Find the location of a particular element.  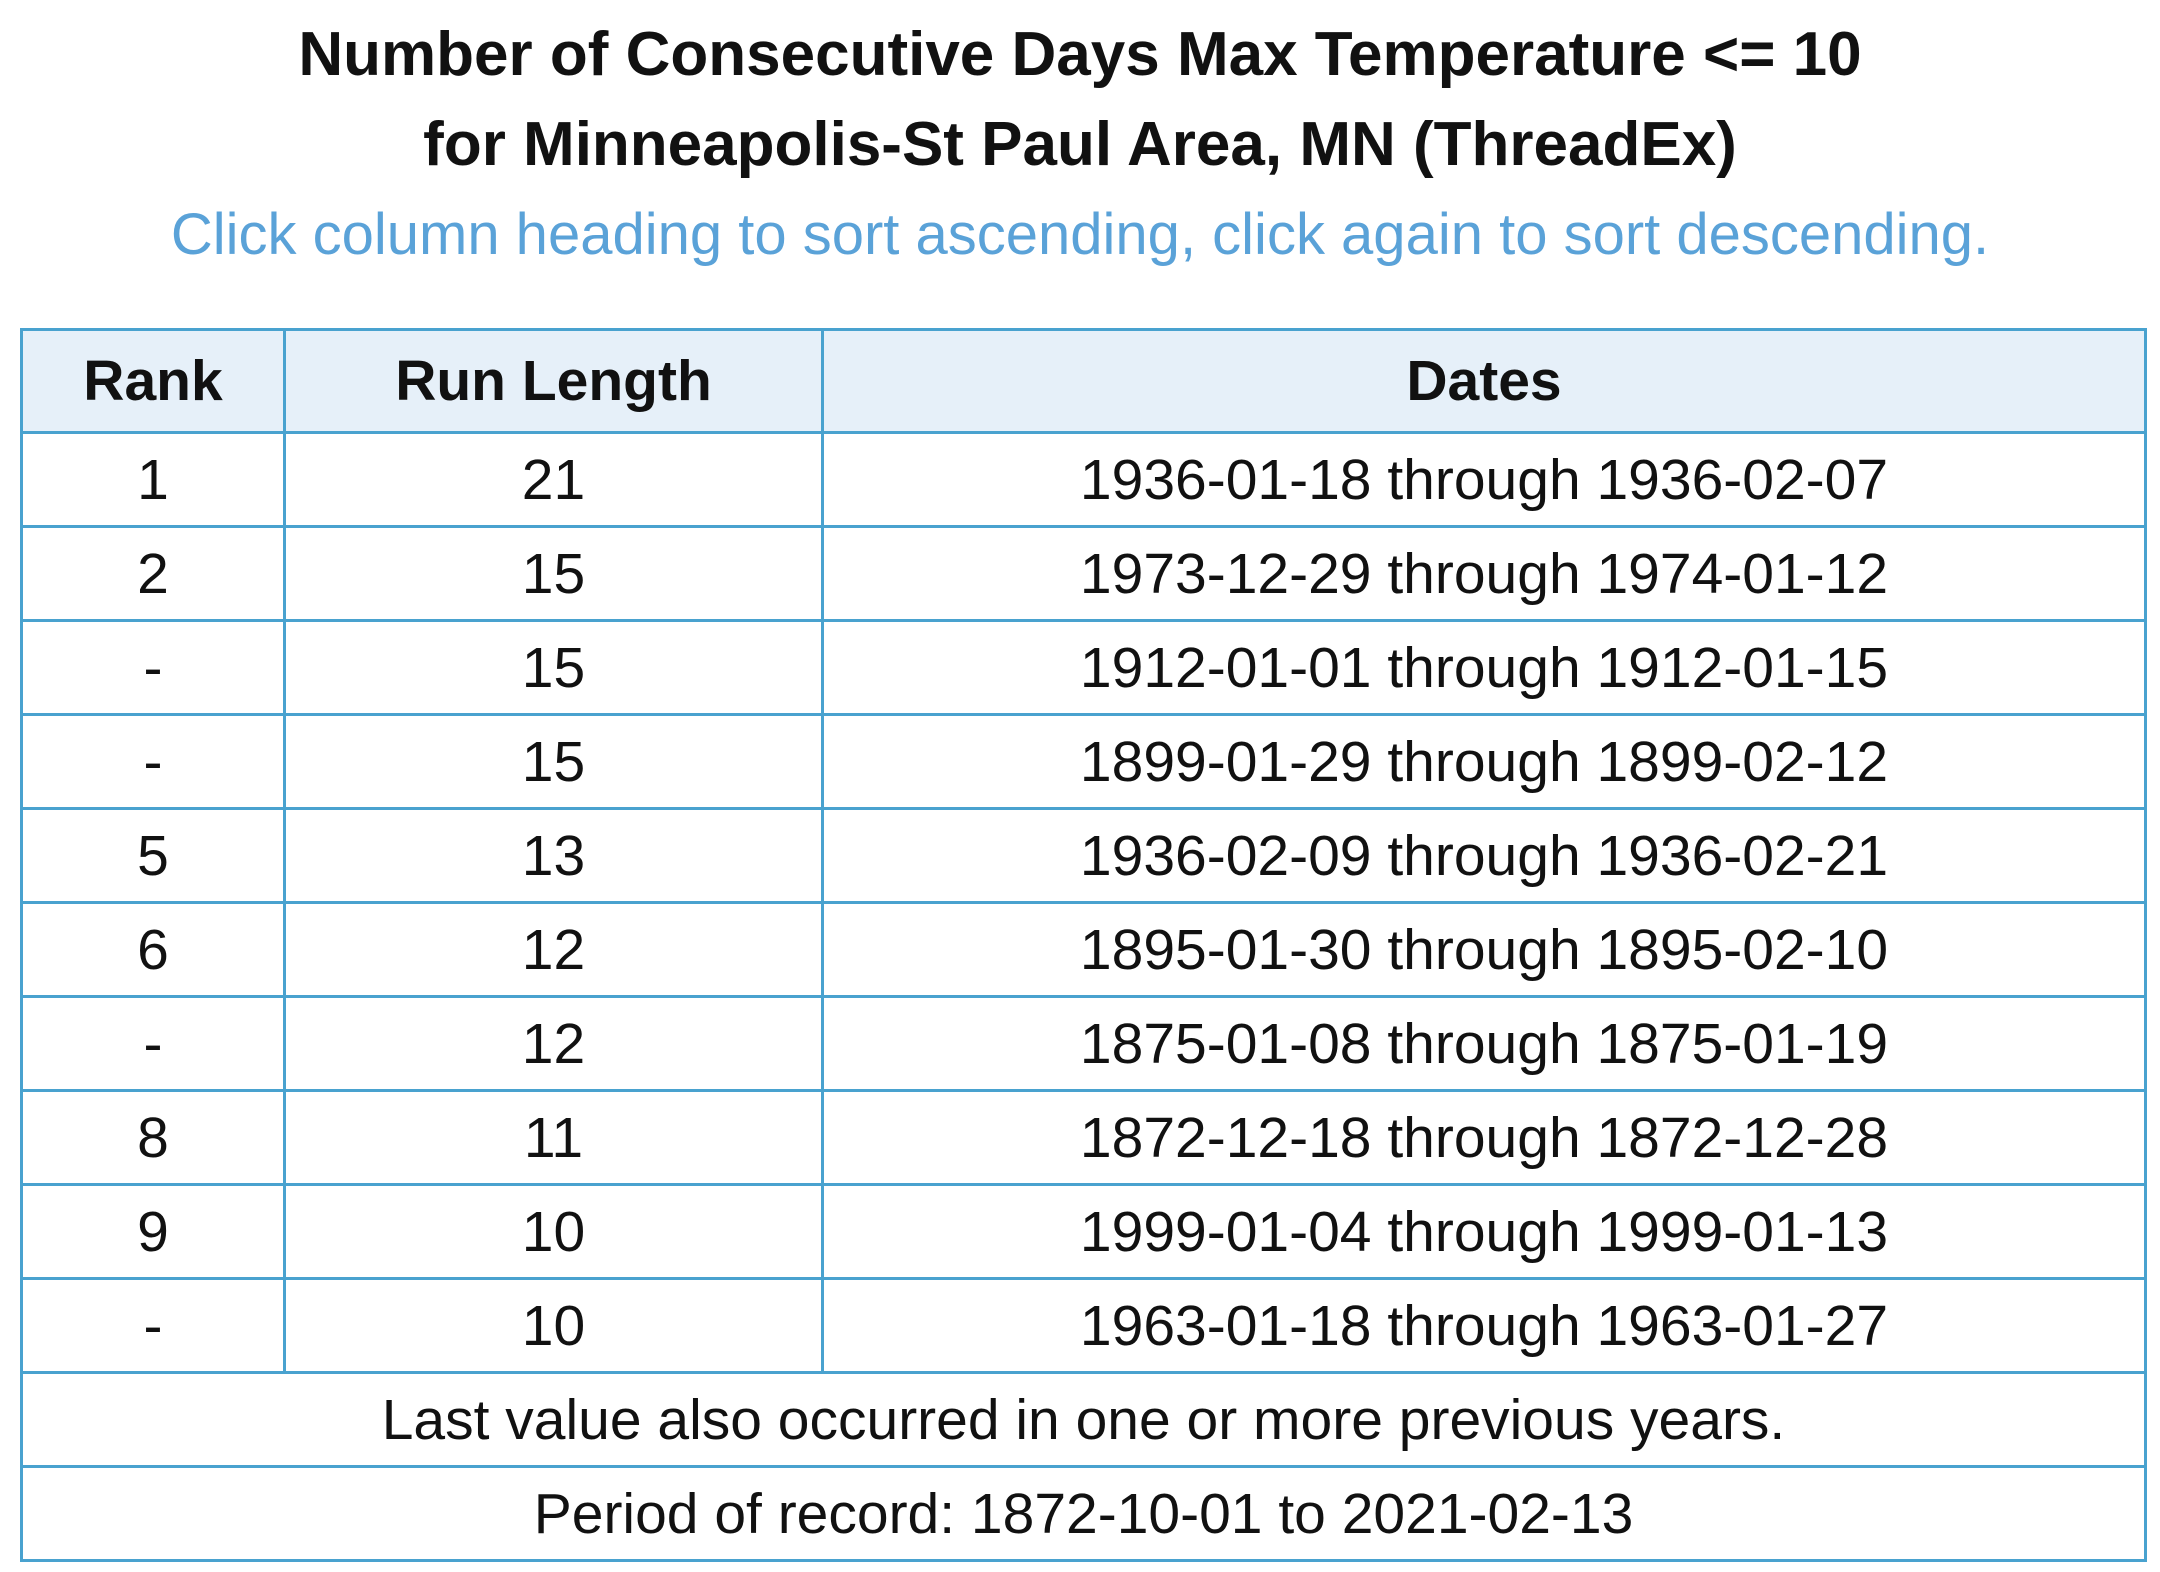

table-row: 9 10 1999-01-04 through 1999-01-13 is located at coordinates (1083, 1231).